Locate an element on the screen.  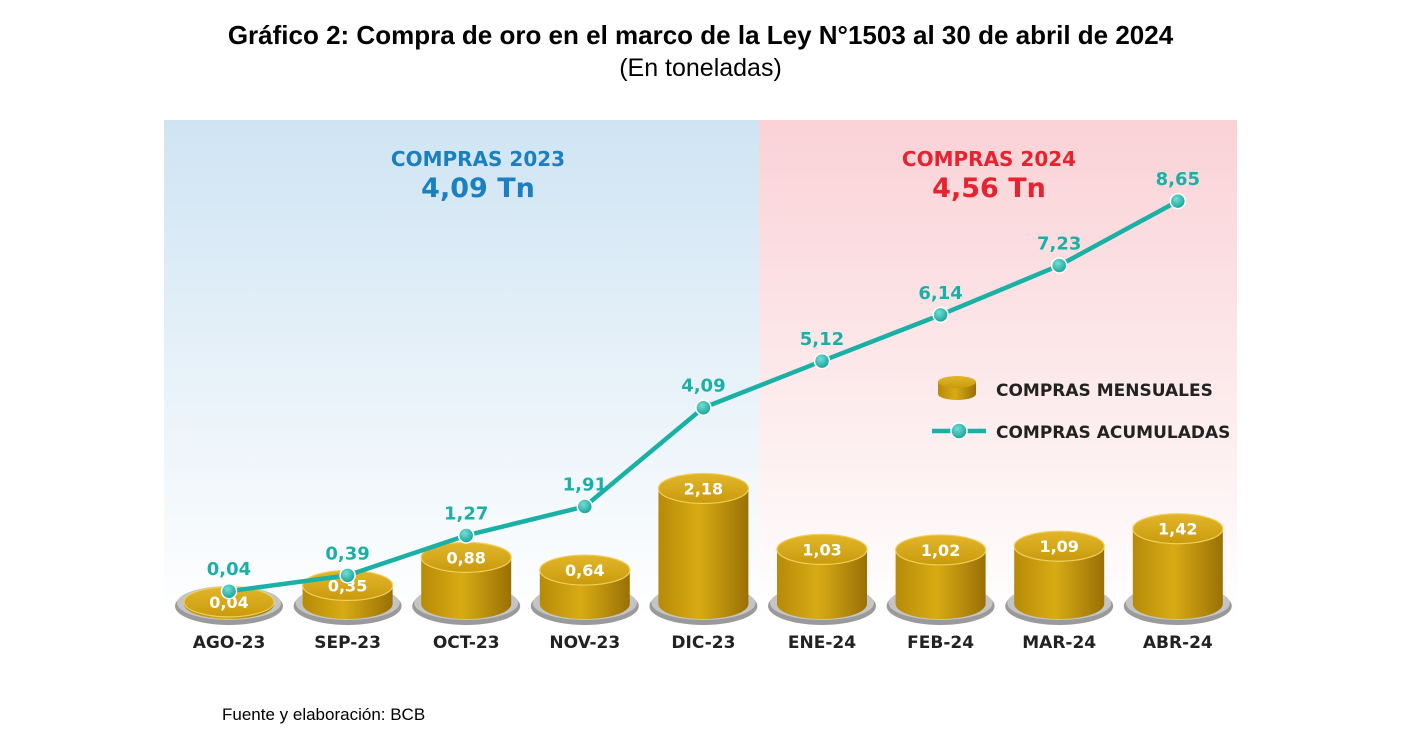
legend-swatch-dot is located at coordinates (959, 431).